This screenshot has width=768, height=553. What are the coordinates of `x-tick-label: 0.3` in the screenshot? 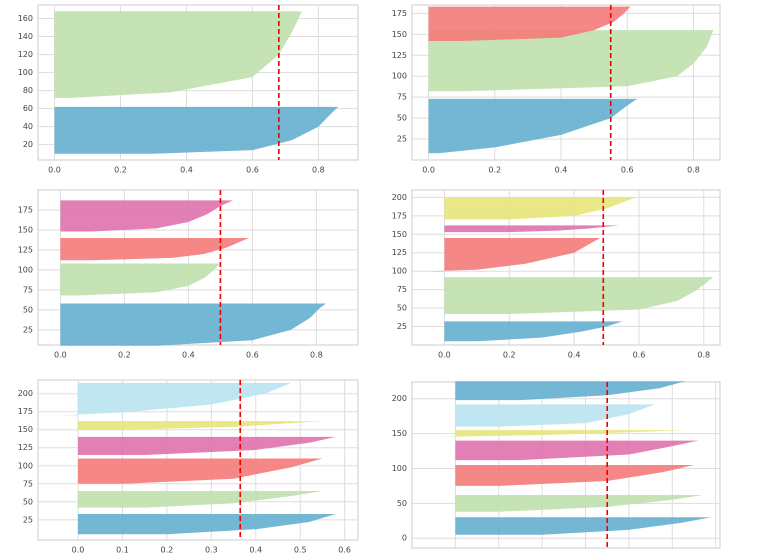 It's located at (211, 549).